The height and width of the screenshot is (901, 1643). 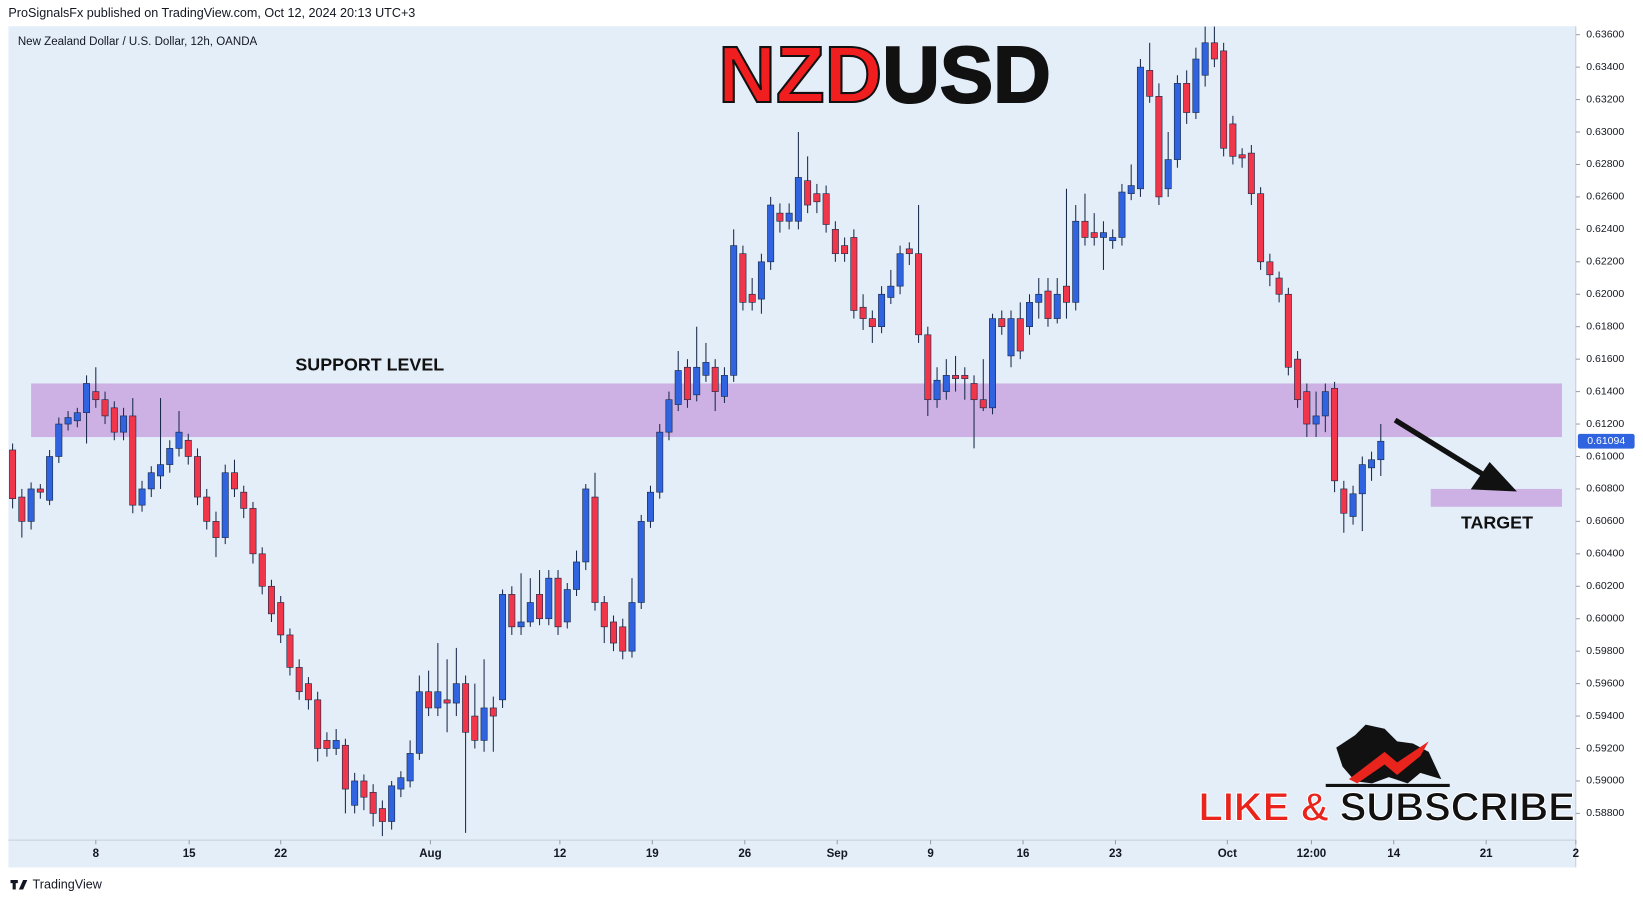 What do you see at coordinates (1605, 34) in the screenshot?
I see `y-tick-label: 0.63600` at bounding box center [1605, 34].